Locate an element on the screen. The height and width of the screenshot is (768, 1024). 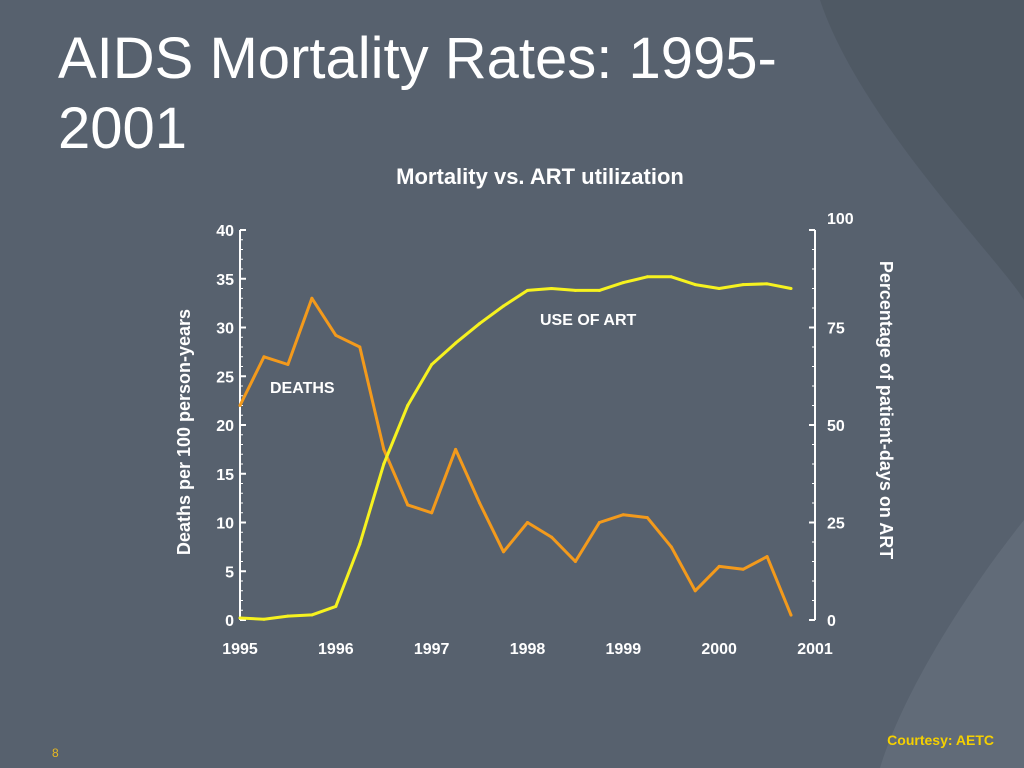
y-axis-left-label: Deaths per 100 person-years is located at coordinates (184, 432).